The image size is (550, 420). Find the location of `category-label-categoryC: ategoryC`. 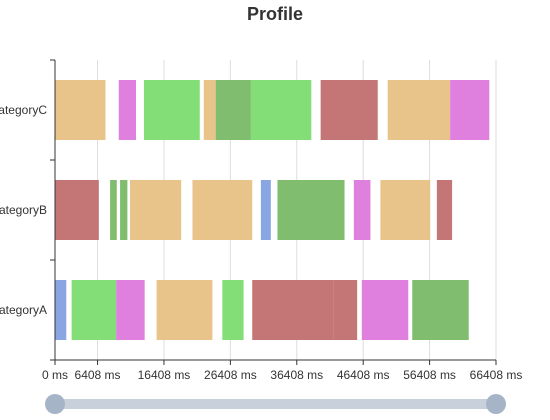

category-label-categoryC: ategoryC is located at coordinates (23, 110).